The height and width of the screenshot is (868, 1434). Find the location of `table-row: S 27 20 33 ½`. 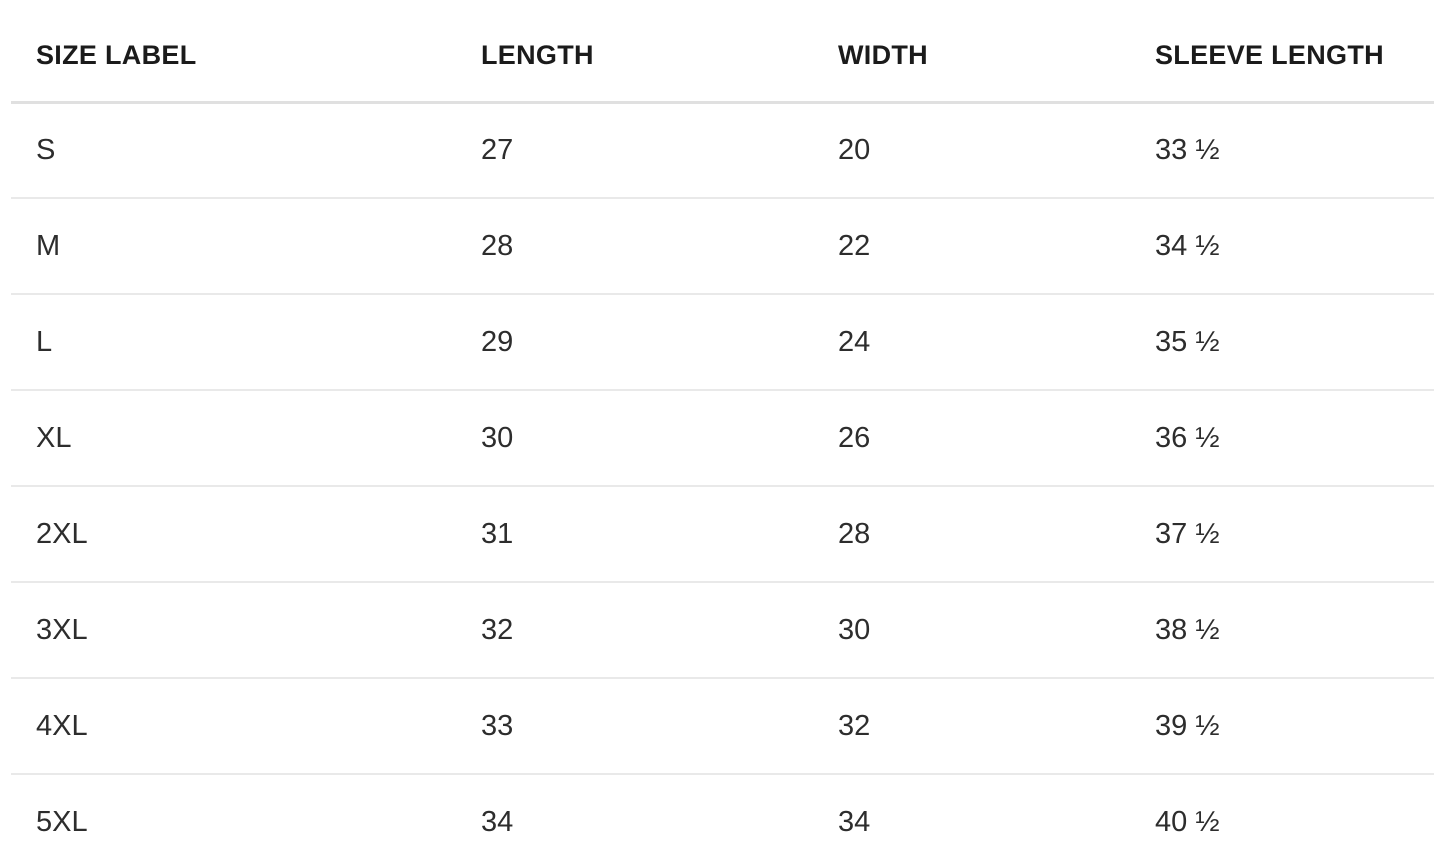

table-row: S 27 20 33 ½ is located at coordinates (722, 150).